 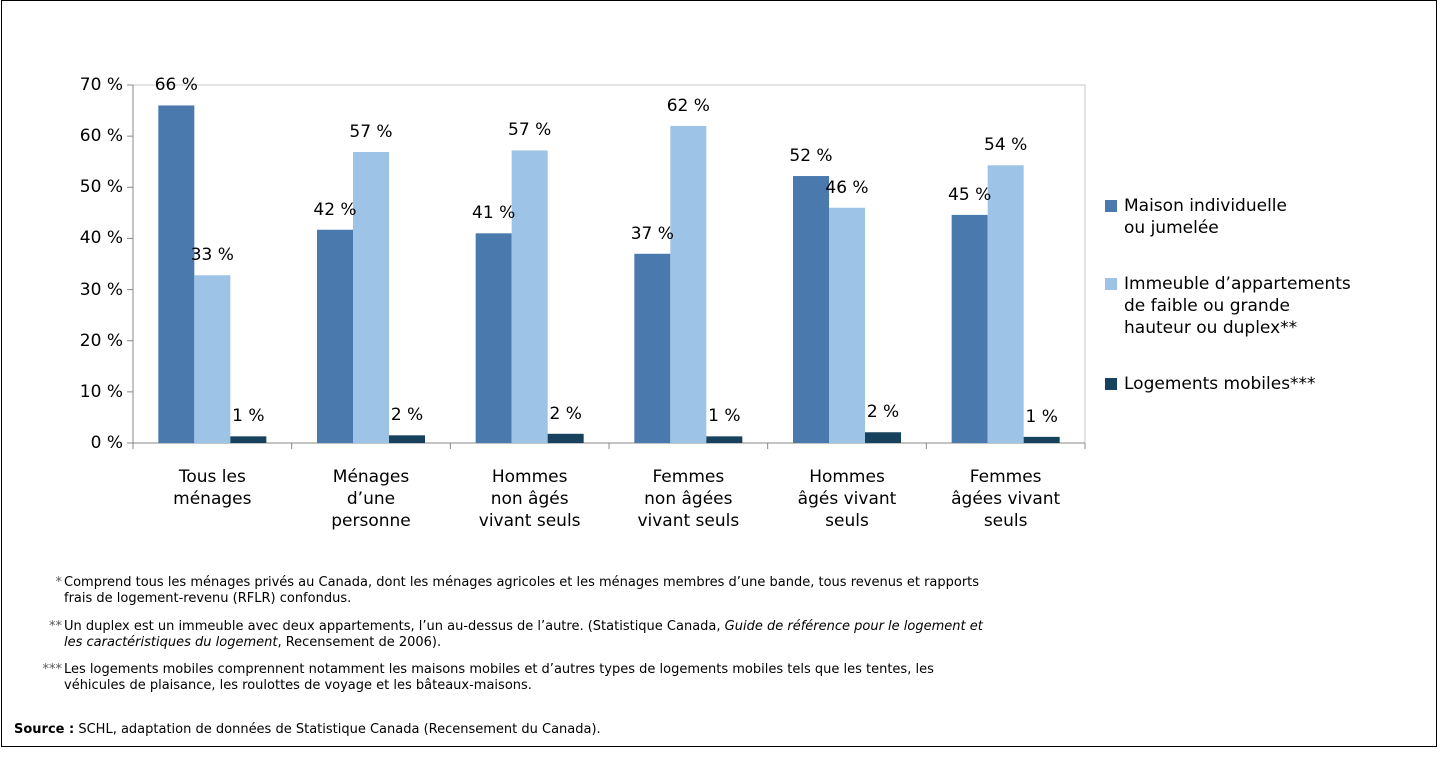 I want to click on value-label: 62 %, so click(x=688, y=105).